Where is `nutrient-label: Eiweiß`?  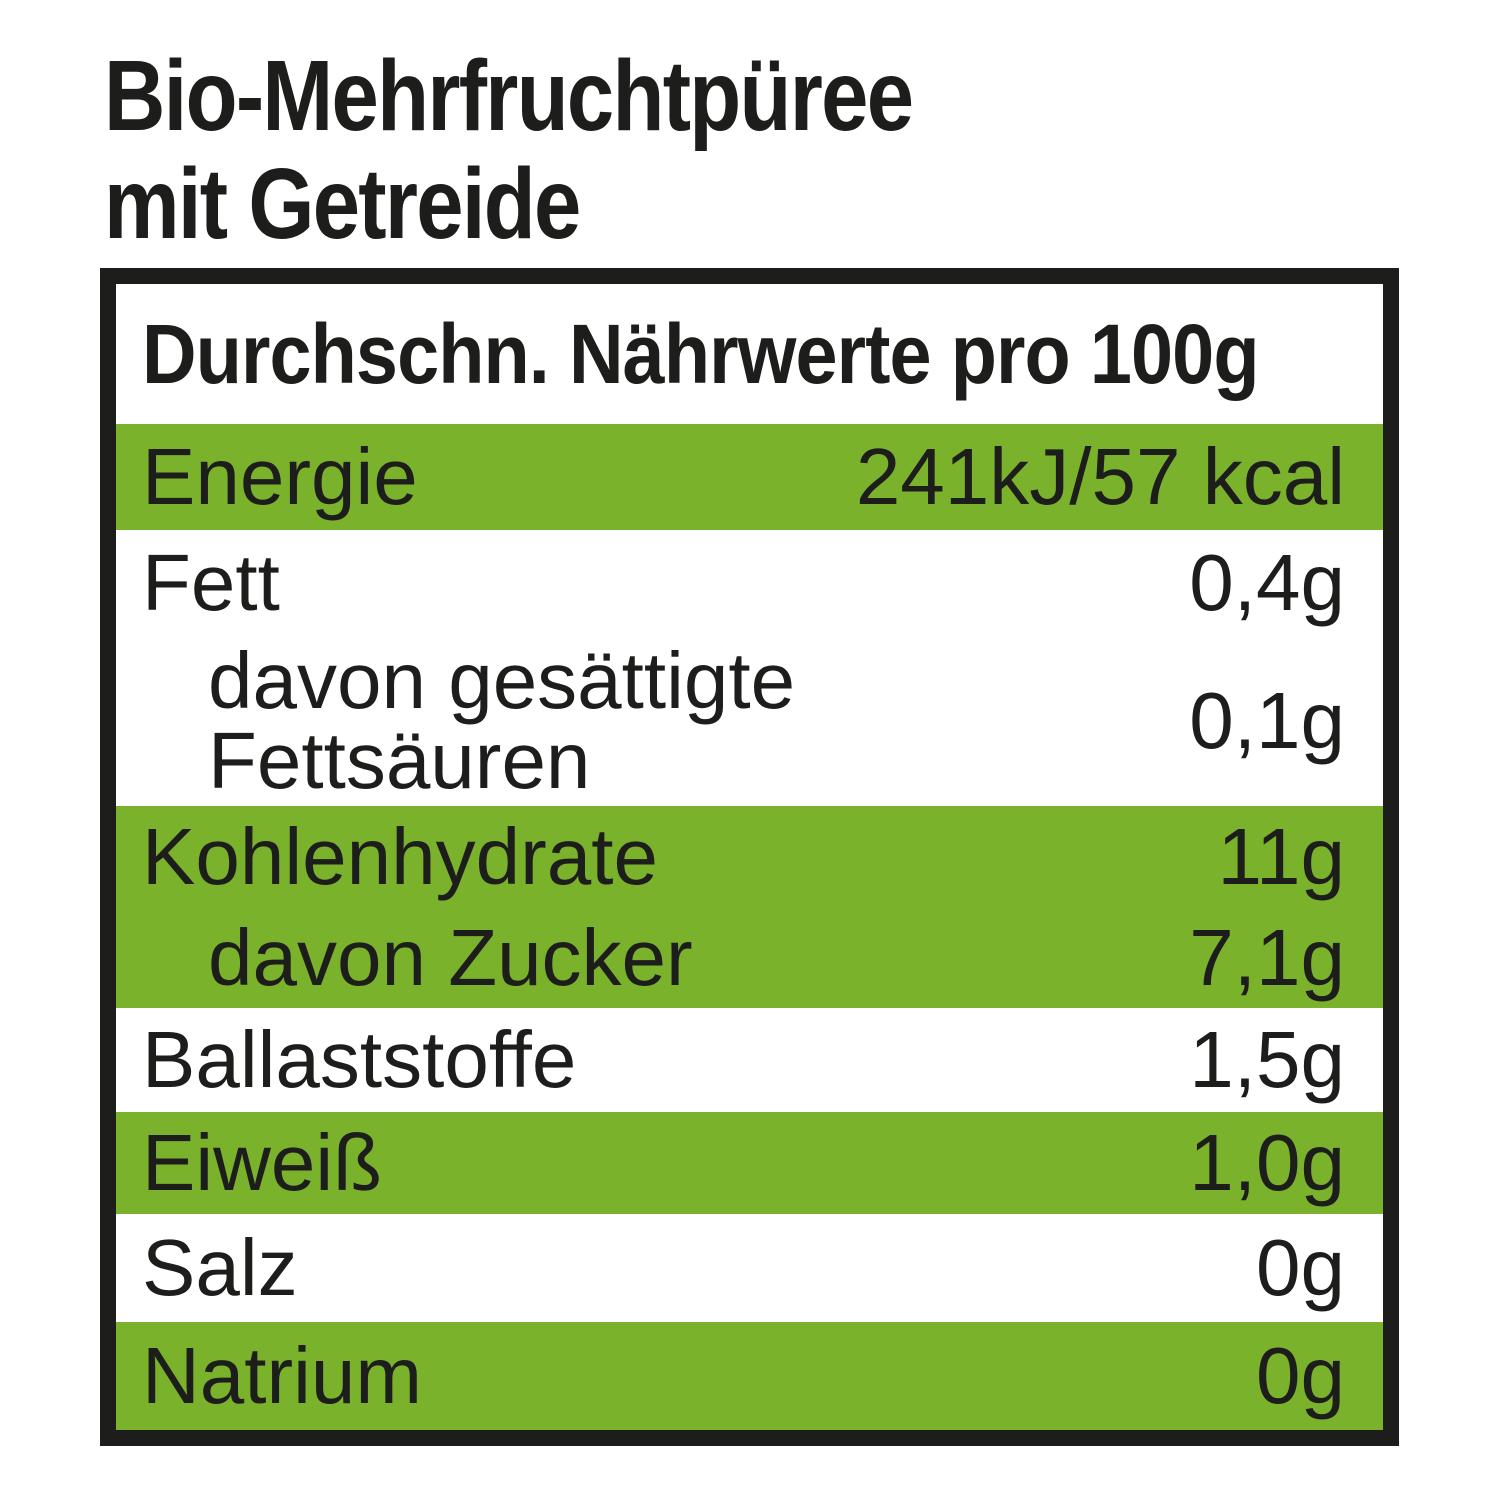
nutrient-label: Eiweiß is located at coordinates (262, 1162).